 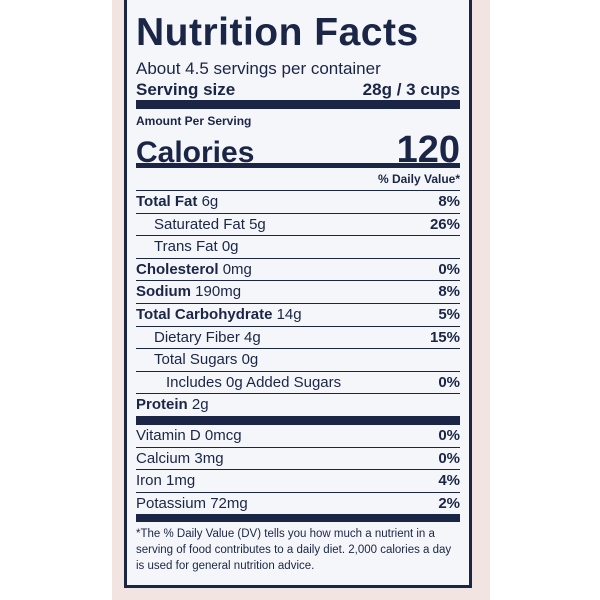 What do you see at coordinates (298, 337) in the screenshot?
I see `nutrient-row: Dietary Fiber 4g 15%` at bounding box center [298, 337].